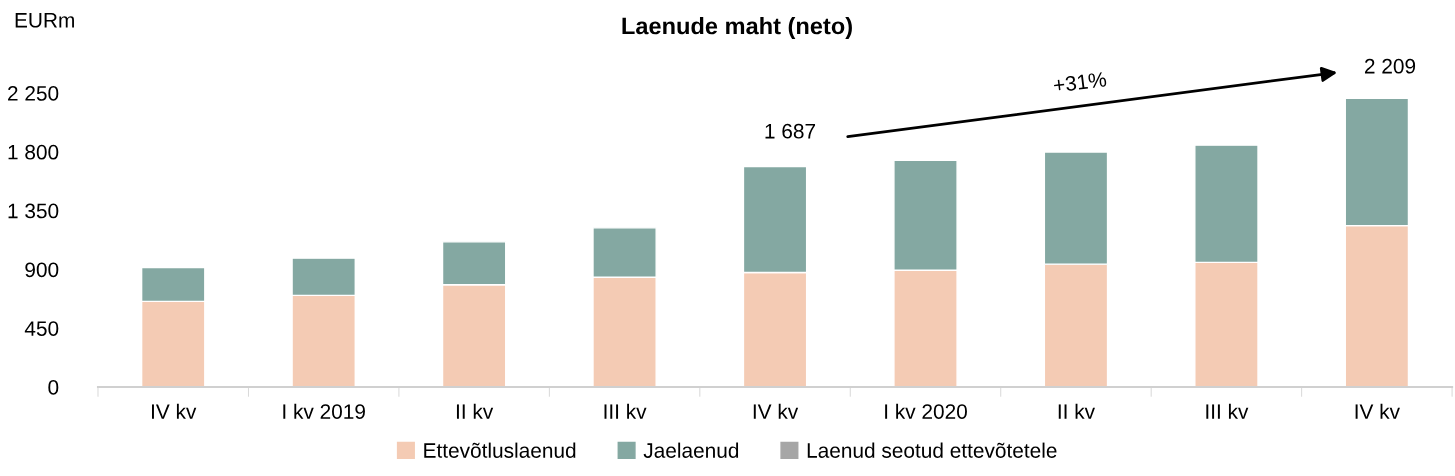 This screenshot has height=476, width=1455. Describe the element at coordinates (1080, 82) in the screenshot. I see `text: +31%` at that location.